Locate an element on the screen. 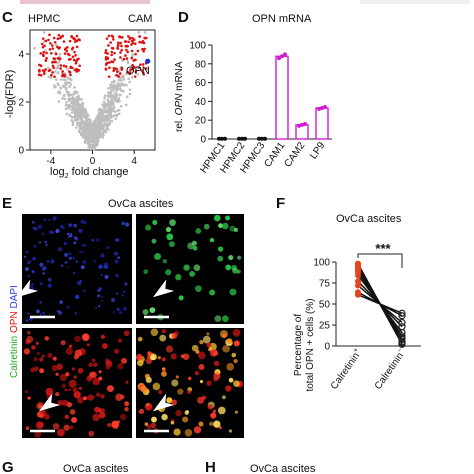 This screenshot has height=474, width=474. panel-h-title: OvCa ascites is located at coordinates (283, 468).